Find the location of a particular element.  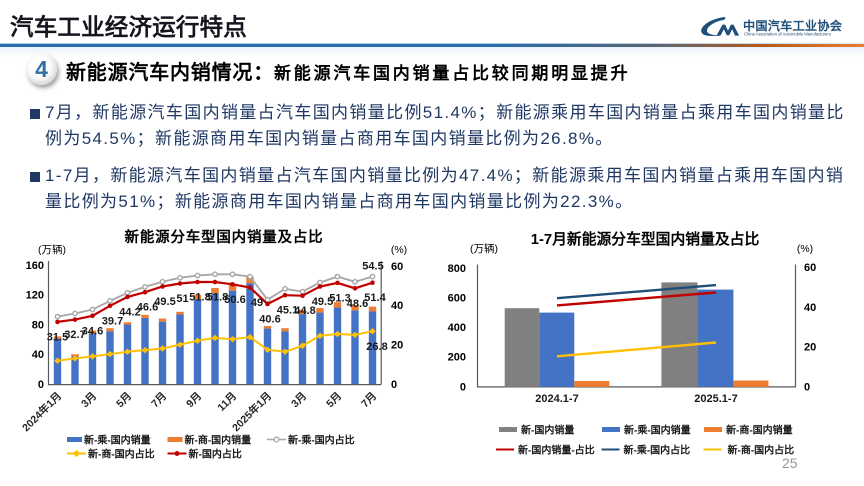

svg-text: 600 is located at coordinates (457, 299).